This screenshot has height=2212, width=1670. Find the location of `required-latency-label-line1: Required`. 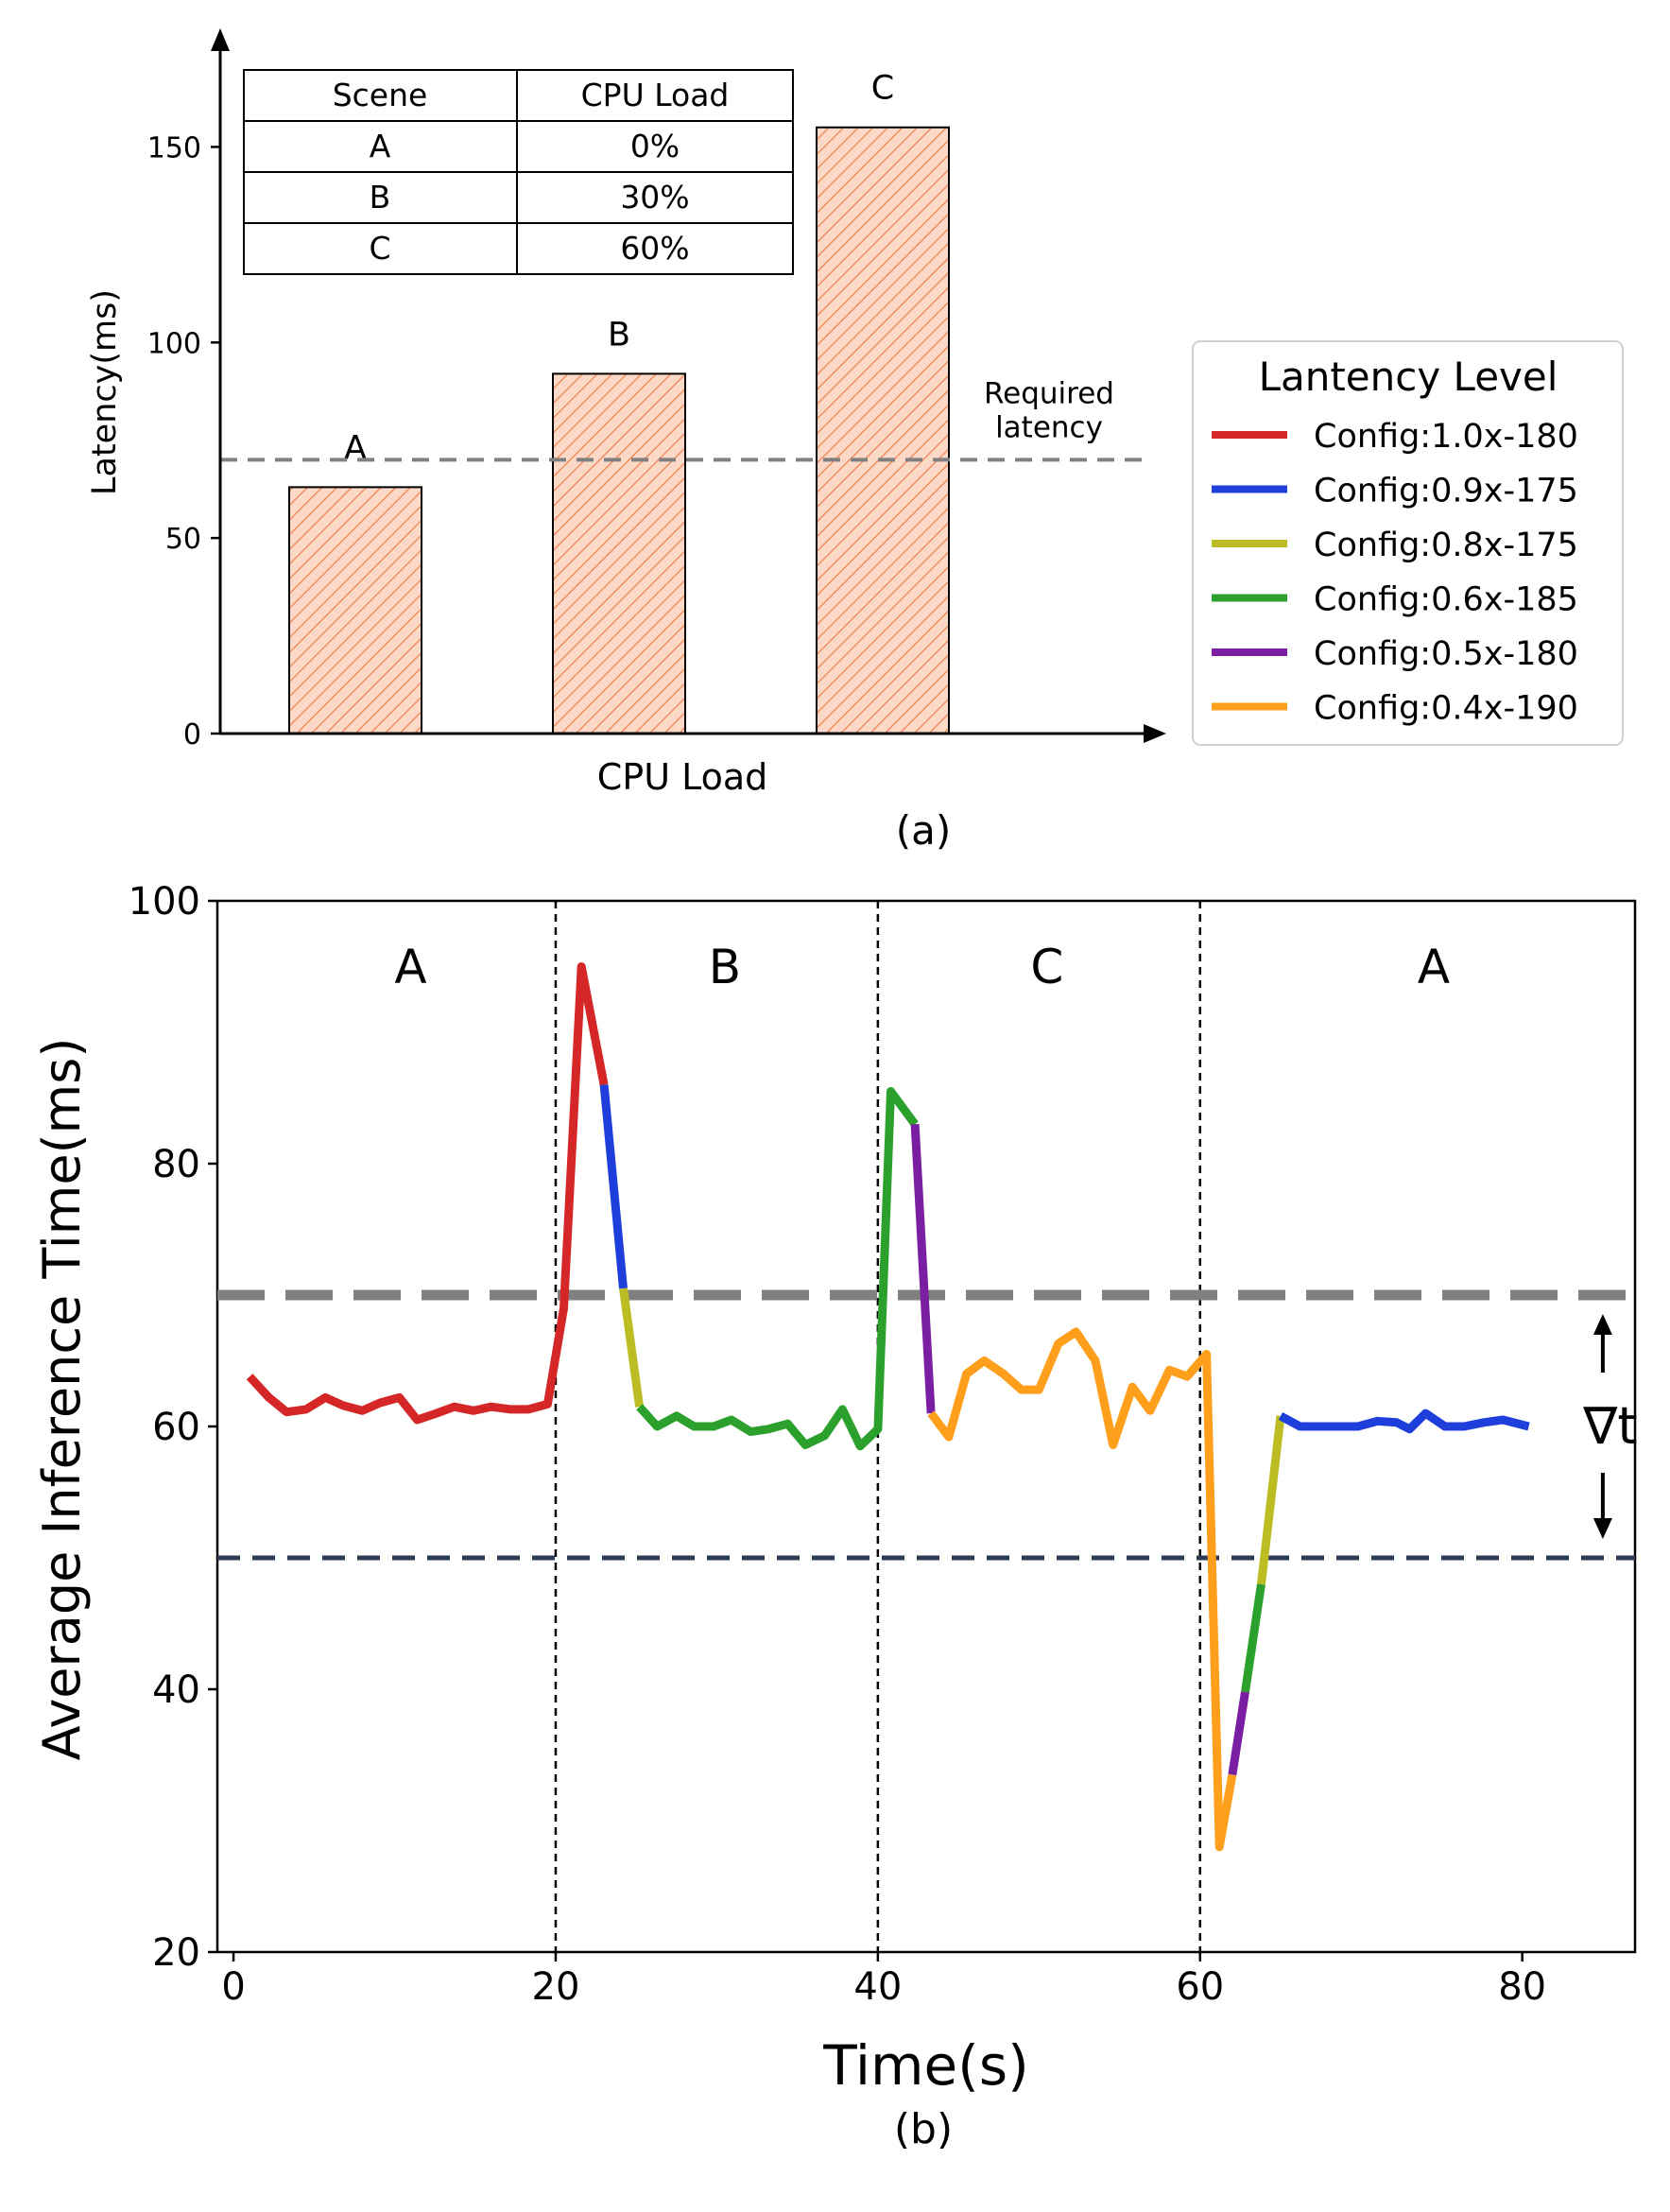

required-latency-label-line1: Required is located at coordinates (1049, 393).